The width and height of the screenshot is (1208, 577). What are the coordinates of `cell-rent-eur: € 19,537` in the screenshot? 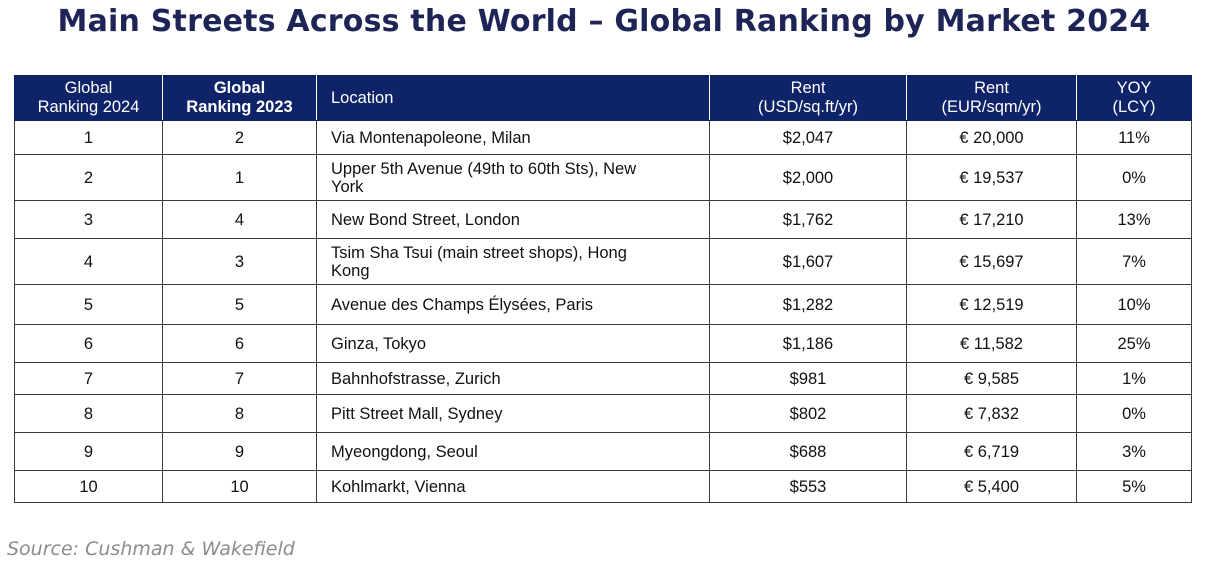 It's located at (991, 177).